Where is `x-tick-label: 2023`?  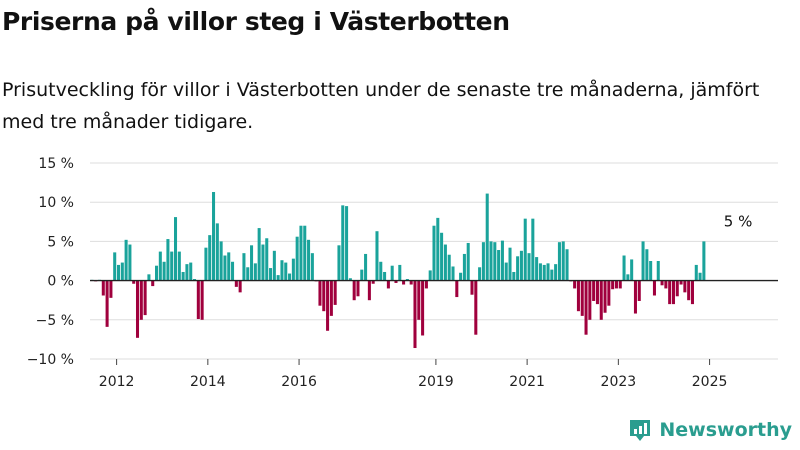
x-tick-label: 2023 is located at coordinates (619, 382).